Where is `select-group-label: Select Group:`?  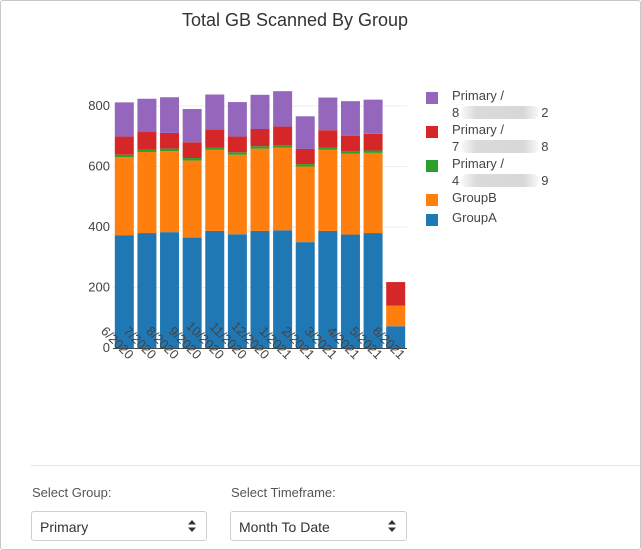
select-group-label: Select Group: is located at coordinates (72, 492).